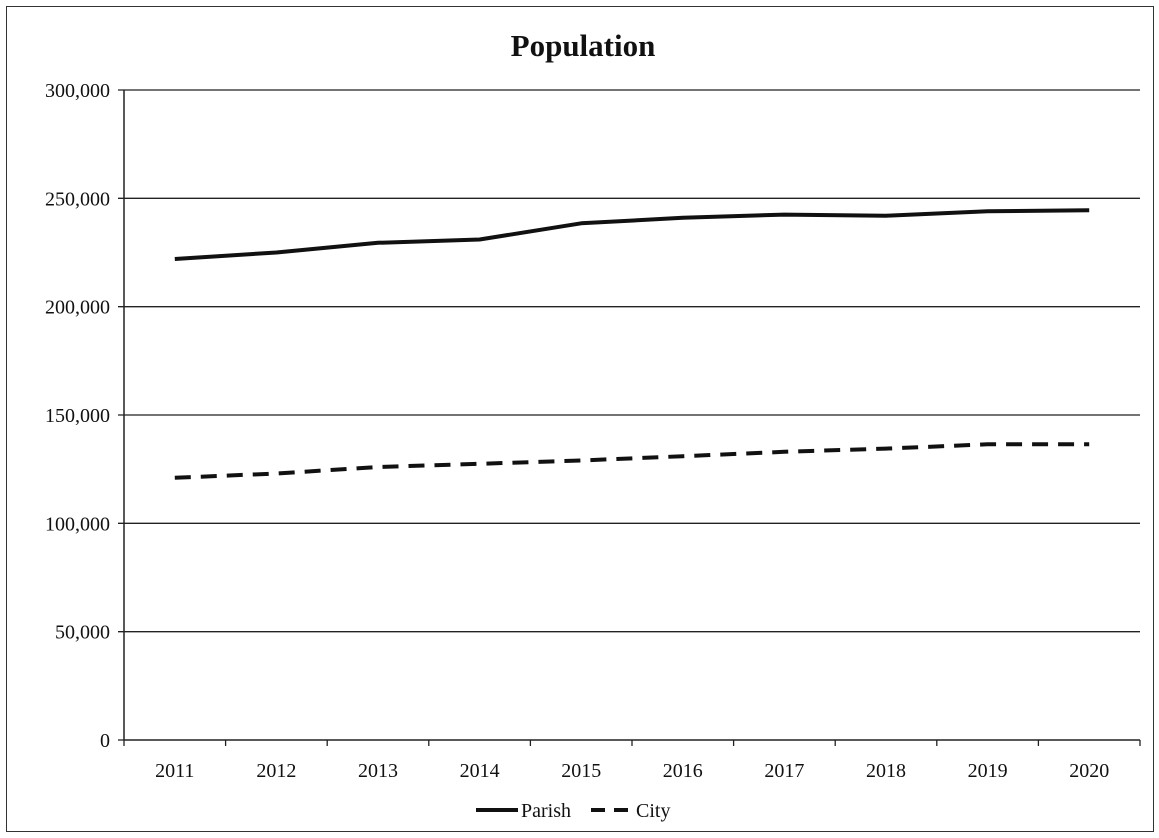 This screenshot has height=838, width=1159. What do you see at coordinates (988, 771) in the screenshot?
I see `x-tick-label: 2019` at bounding box center [988, 771].